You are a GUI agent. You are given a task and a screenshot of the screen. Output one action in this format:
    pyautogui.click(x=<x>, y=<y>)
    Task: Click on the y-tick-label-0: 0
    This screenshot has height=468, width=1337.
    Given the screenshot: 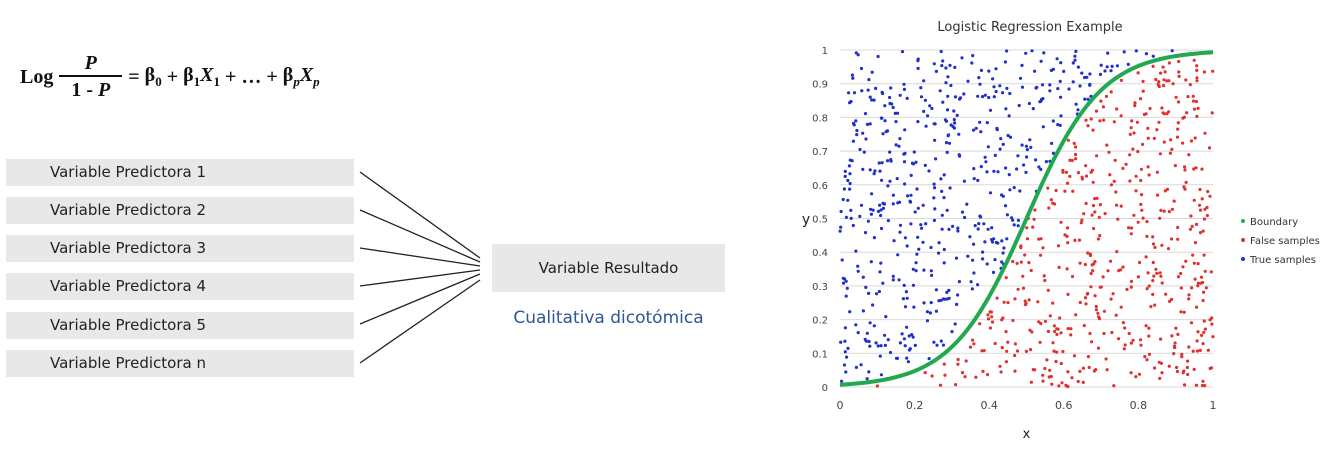 What is the action you would take?
    pyautogui.click(x=825, y=388)
    